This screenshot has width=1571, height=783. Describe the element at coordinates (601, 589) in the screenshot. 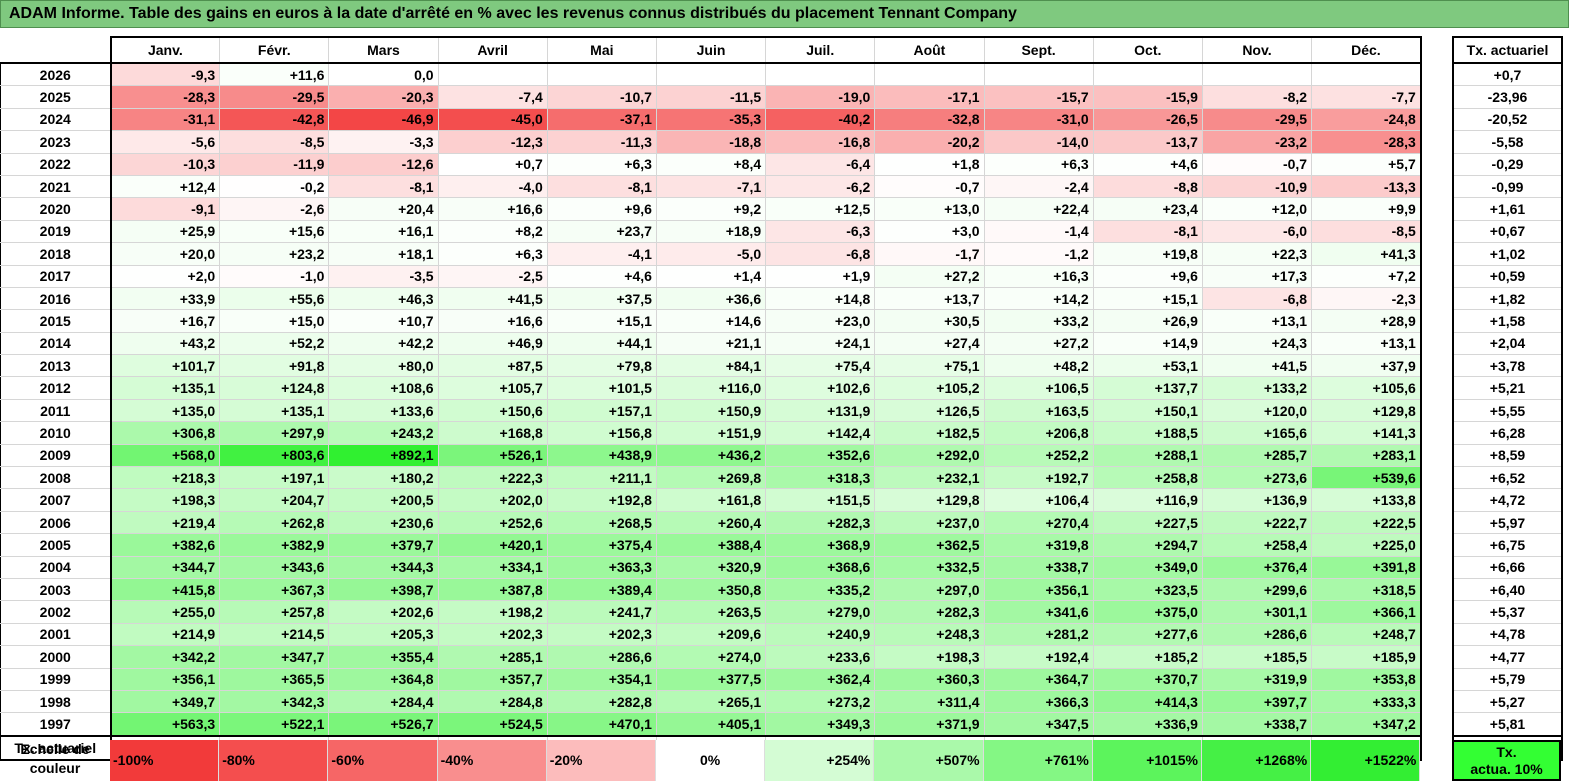

I see `heatmap-cell: +389,4` at that location.